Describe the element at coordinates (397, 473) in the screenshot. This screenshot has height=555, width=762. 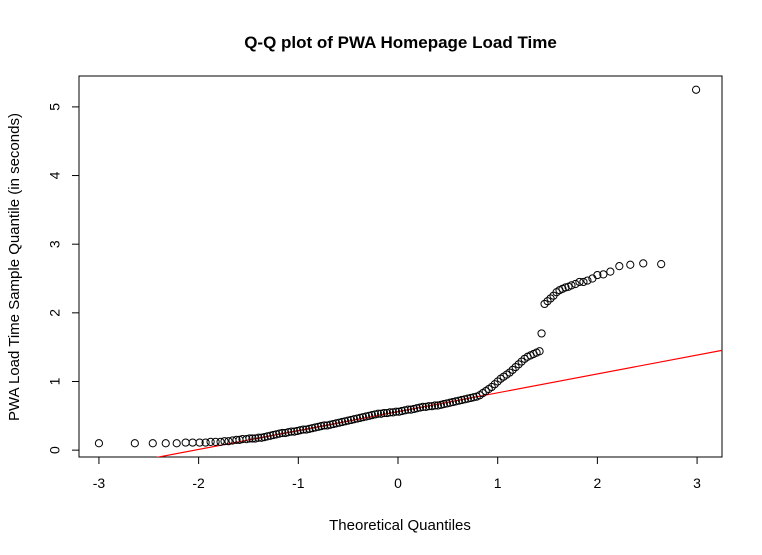
I see `x-axis: -3 -2 -1 0 1 2 3` at that location.